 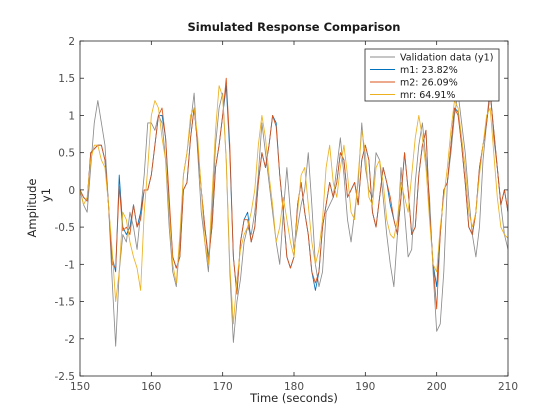 What do you see at coordinates (223, 387) in the screenshot?
I see `x-tick-label: 170` at bounding box center [223, 387].